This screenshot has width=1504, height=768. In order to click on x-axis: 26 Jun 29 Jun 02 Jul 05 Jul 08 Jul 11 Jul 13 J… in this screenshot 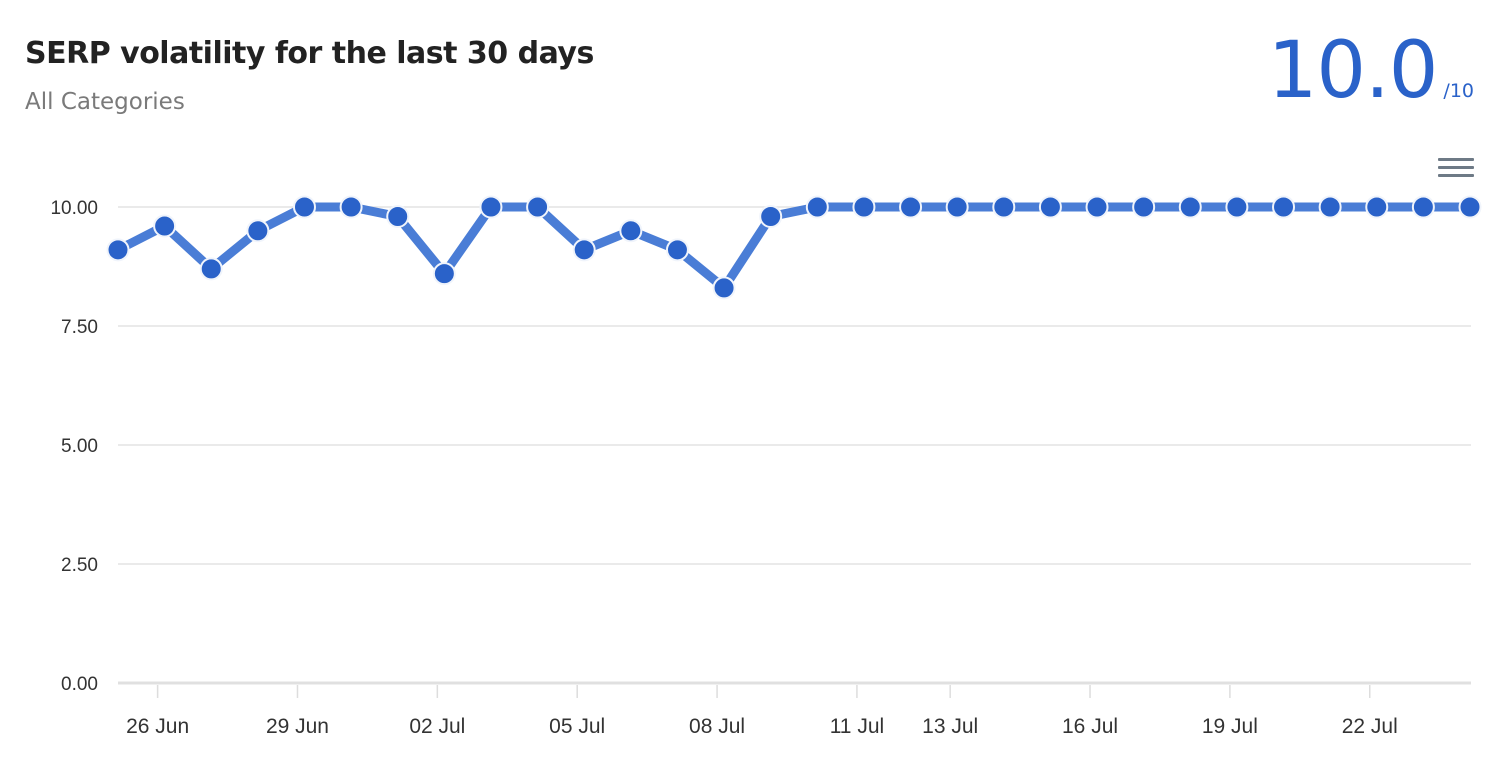, I will do `click(762, 711)`.